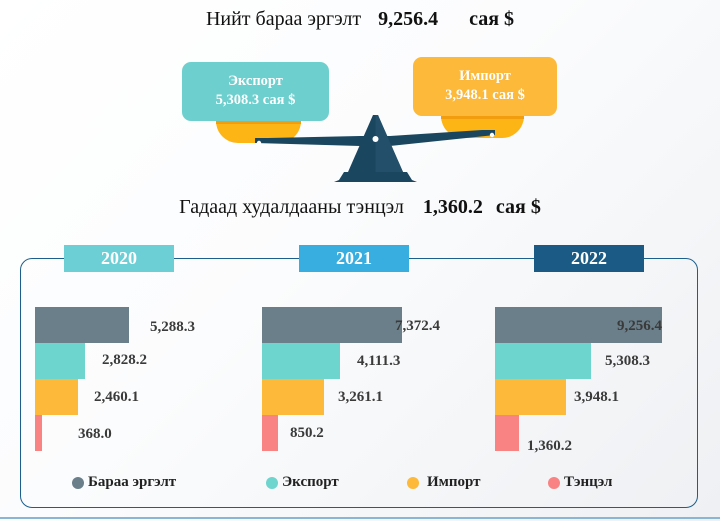 Image resolution: width=720 pixels, height=521 pixels. I want to click on year-tab-2021: 2021, so click(354, 258).